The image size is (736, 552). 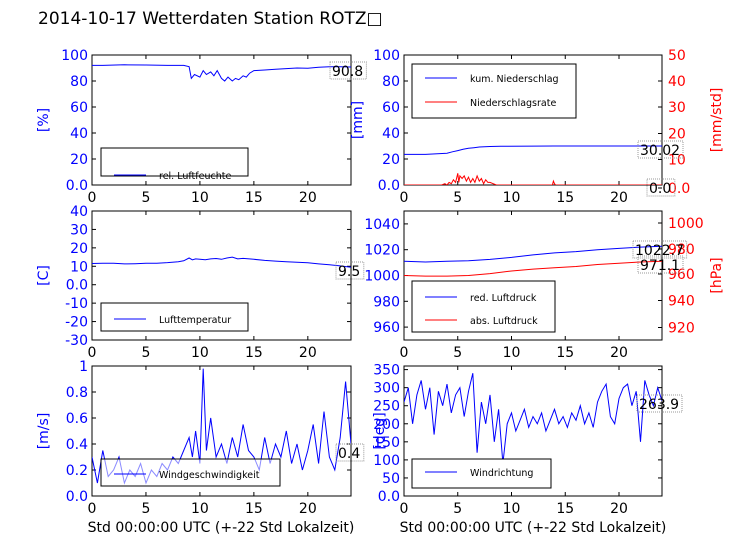 What do you see at coordinates (533, 179) in the screenshot?
I see `series-line-niederschlagsrate` at bounding box center [533, 179].